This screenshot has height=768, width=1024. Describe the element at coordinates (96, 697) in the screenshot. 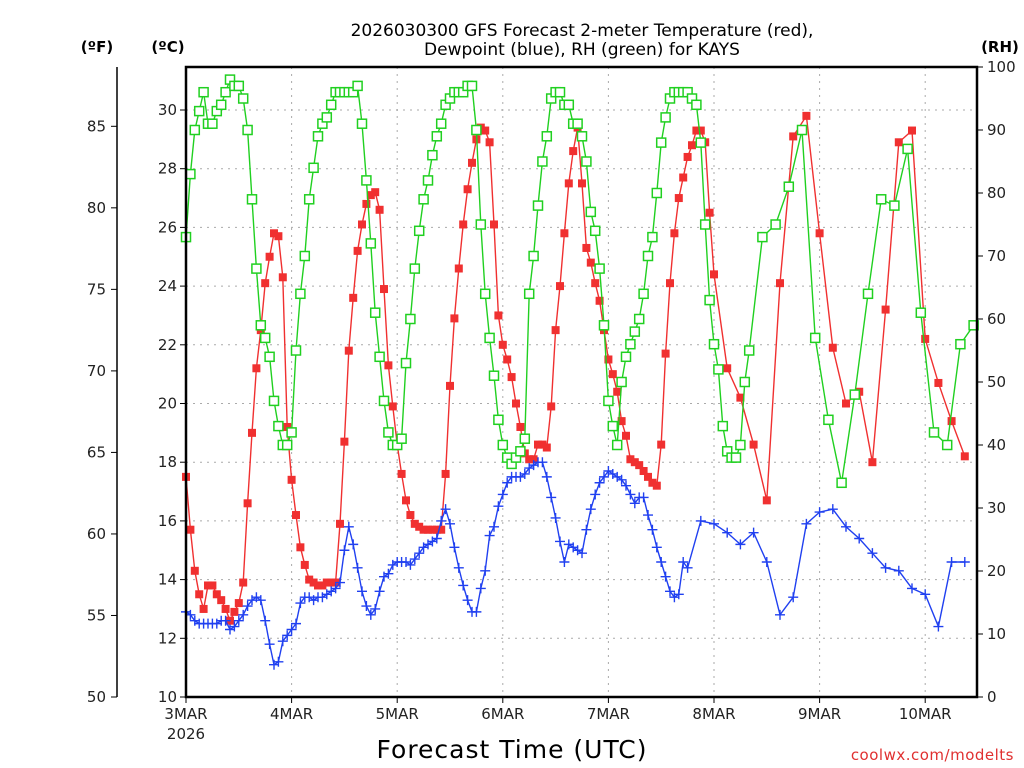

I see `tick-label-fahrenheit: 50` at that location.